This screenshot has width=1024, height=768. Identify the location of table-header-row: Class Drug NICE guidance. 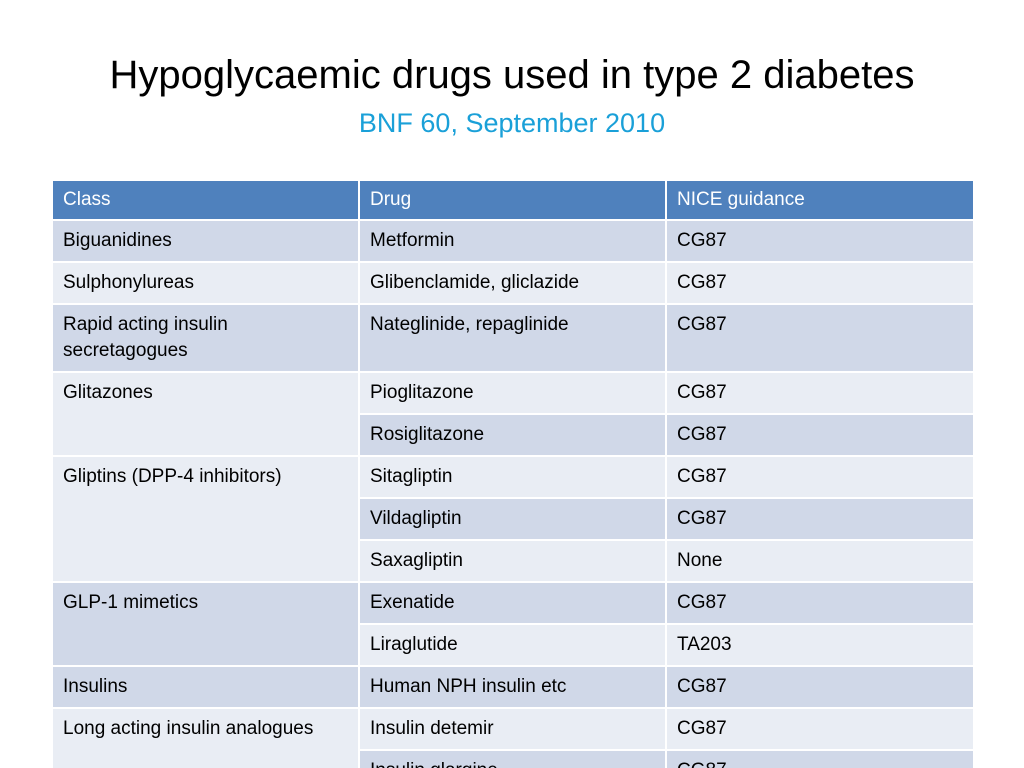
(513, 200).